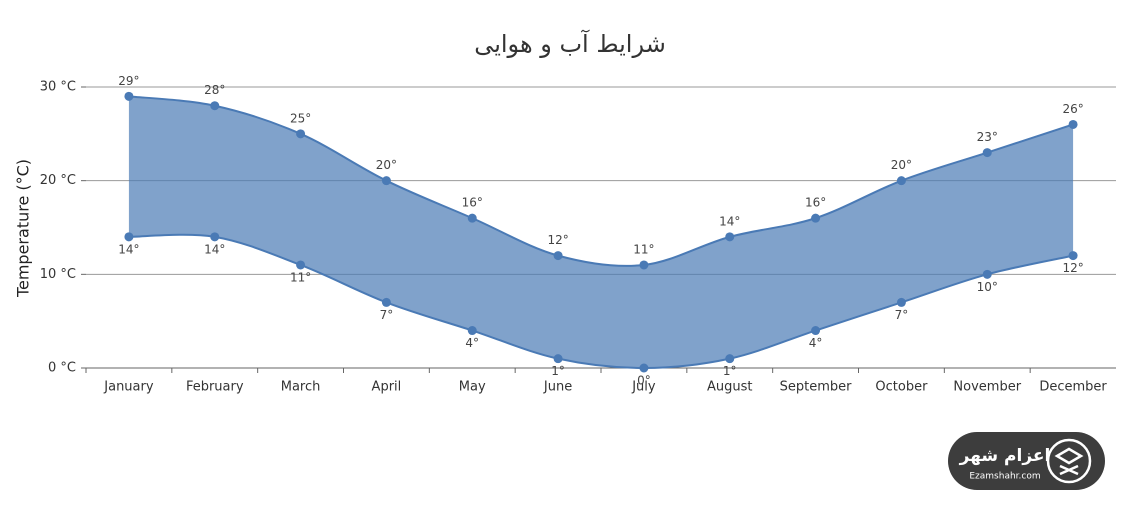 The width and height of the screenshot is (1138, 520). Describe the element at coordinates (1004, 477) in the screenshot. I see `watermark-url: Ezamshahr.com` at that location.